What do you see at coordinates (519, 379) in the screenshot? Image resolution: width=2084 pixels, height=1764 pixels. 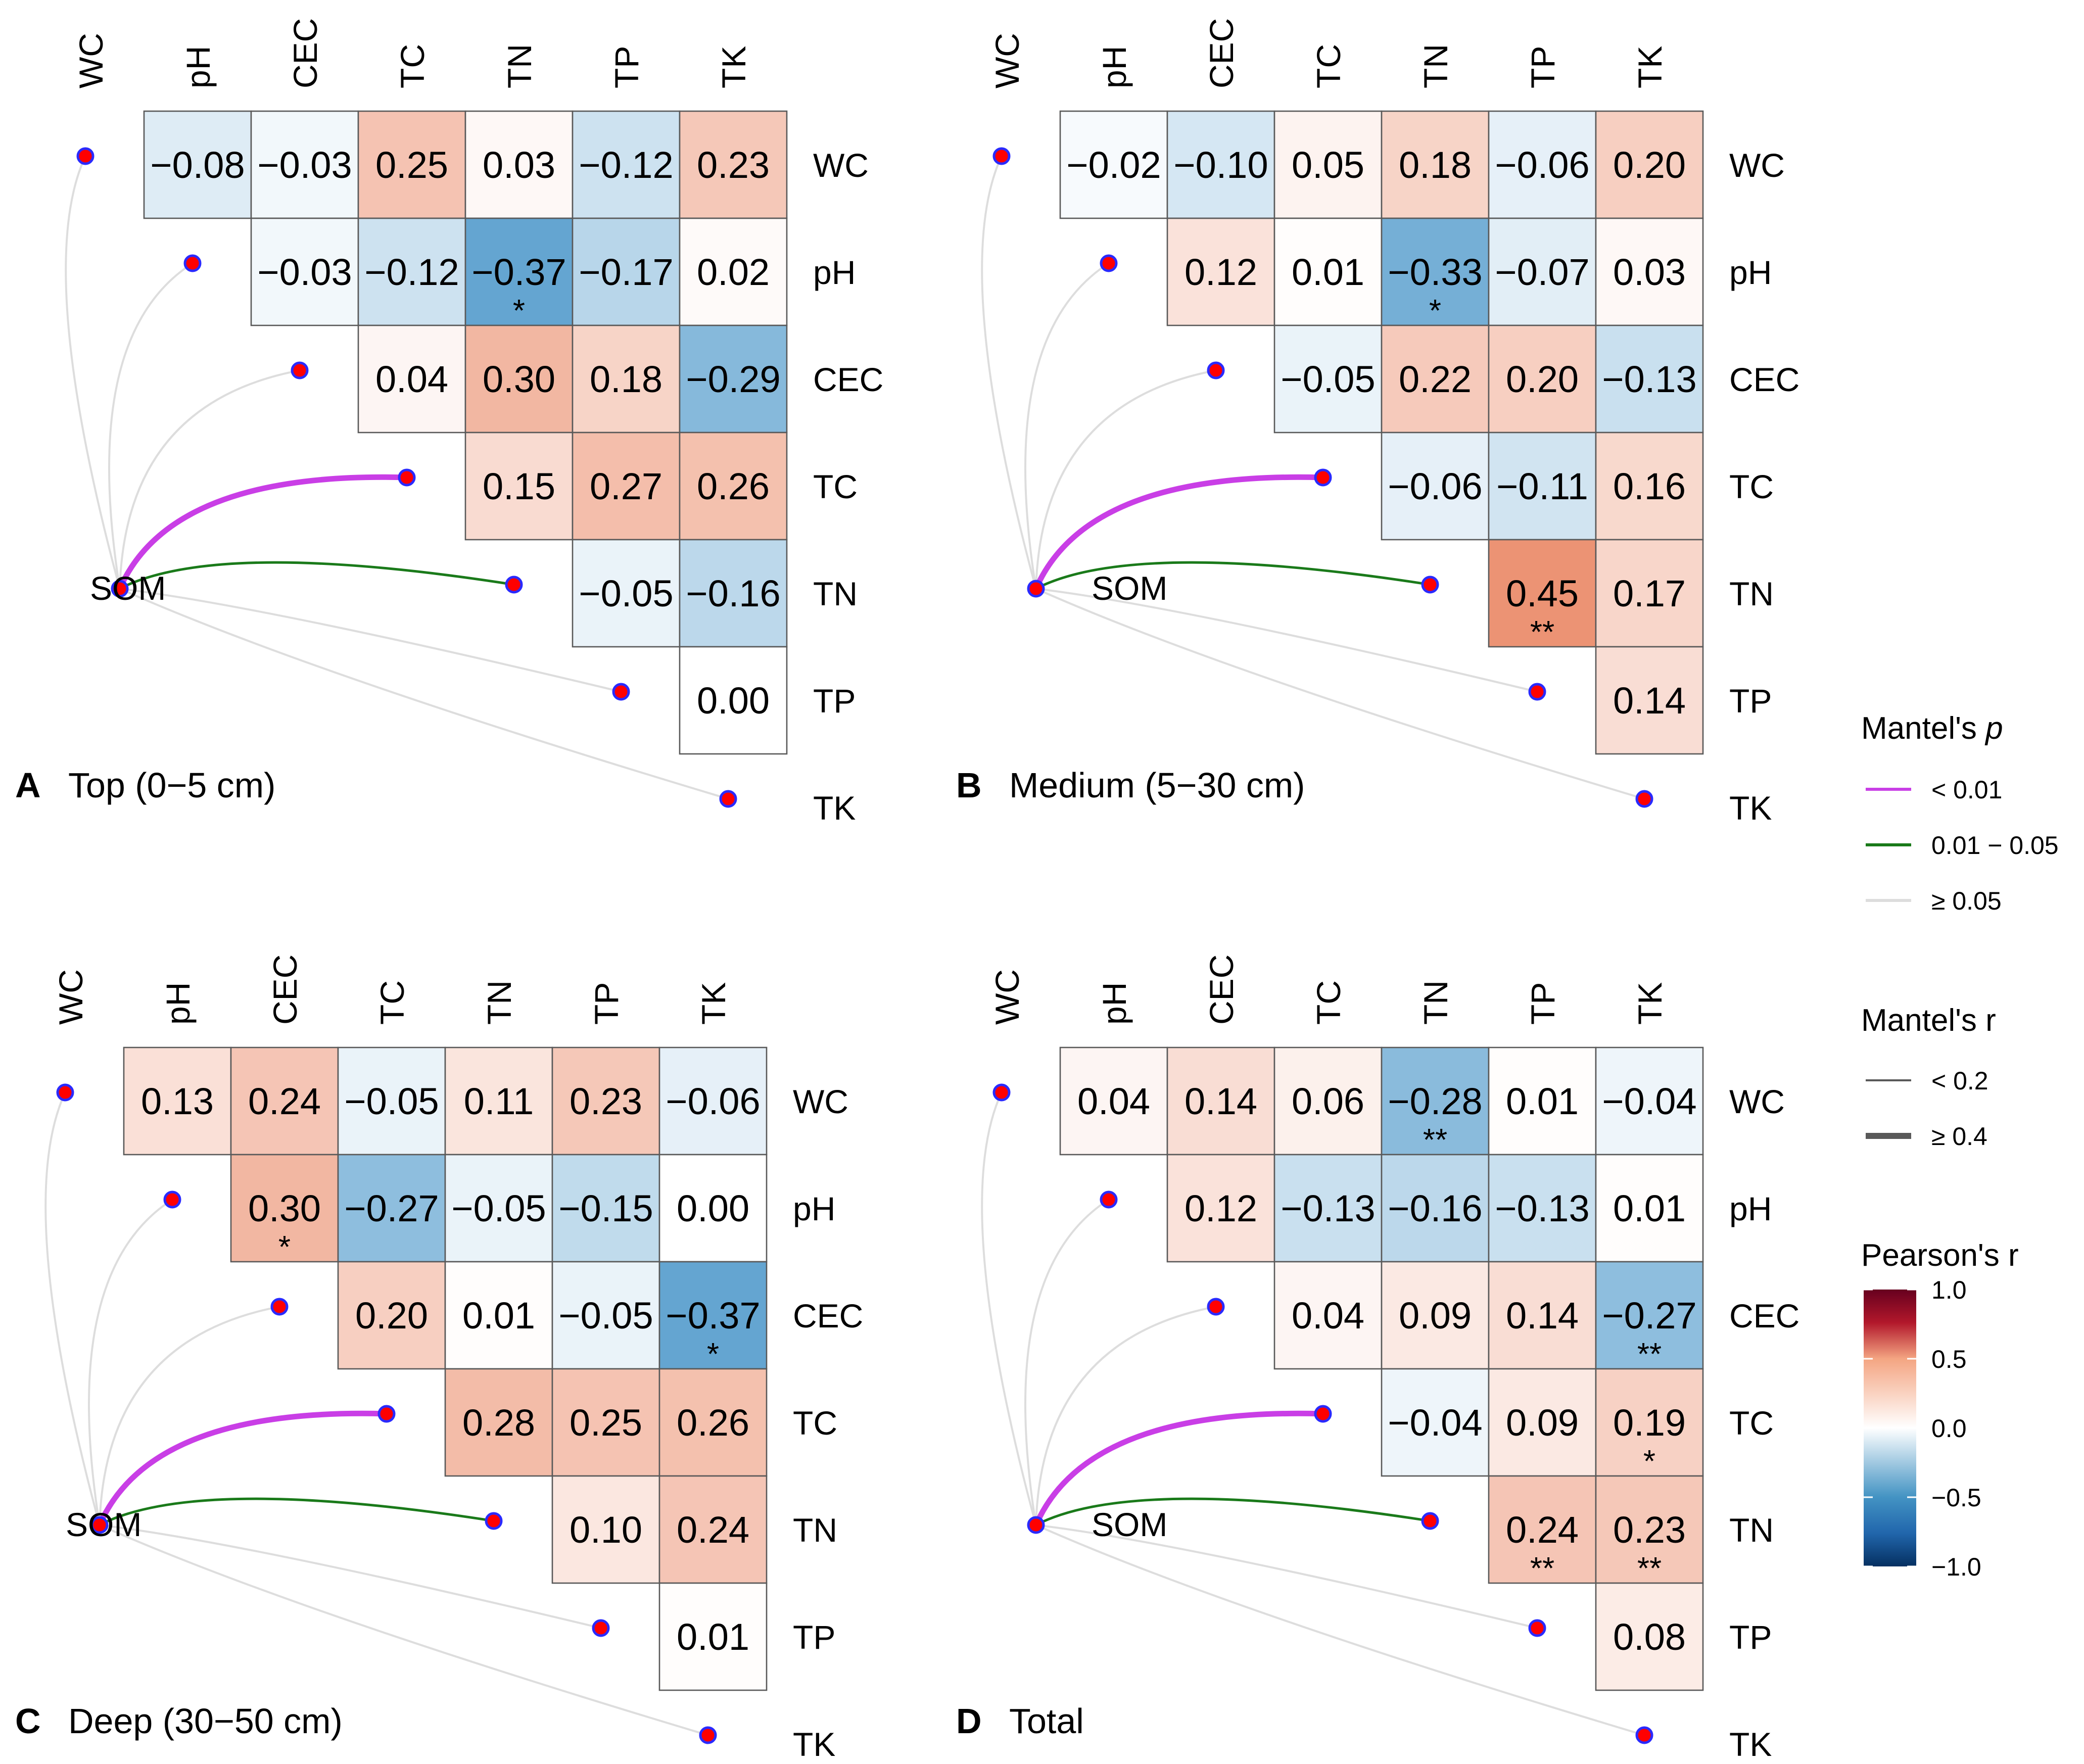 I see `cell-value: 0.30` at bounding box center [519, 379].